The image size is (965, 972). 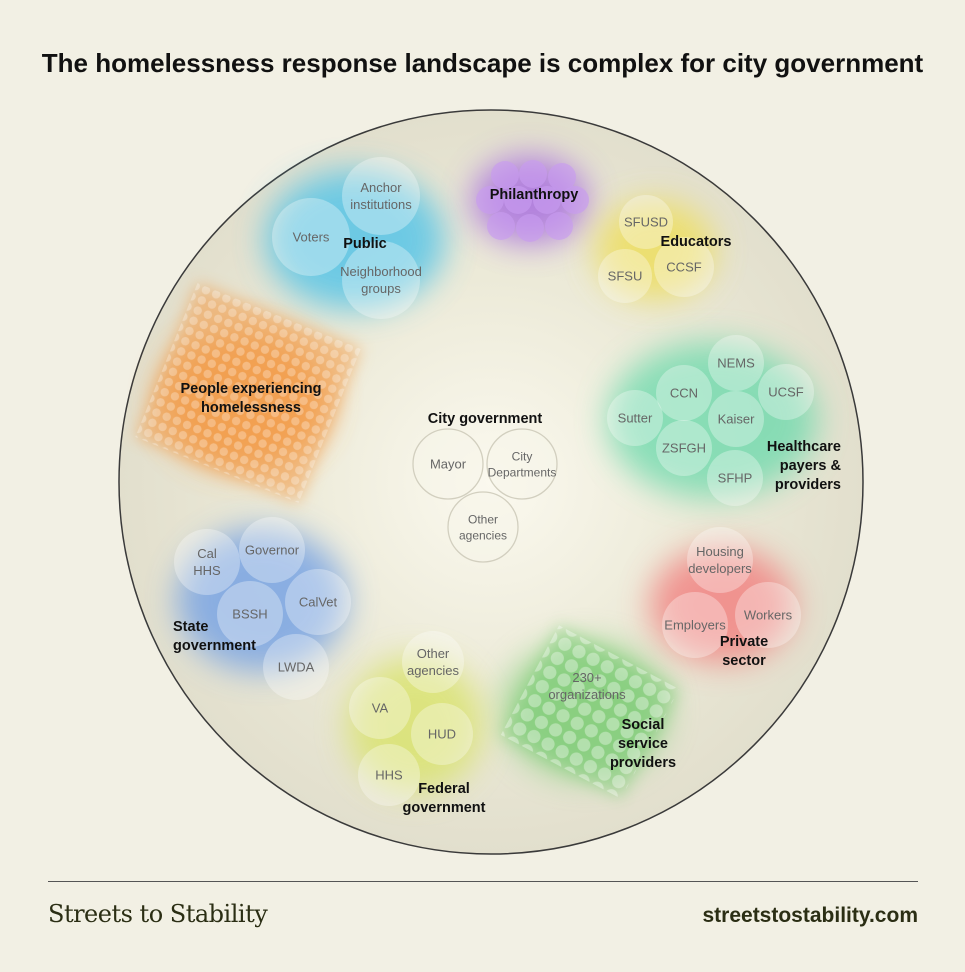 I want to click on healthcare-node-nems-circle, so click(x=736, y=363).